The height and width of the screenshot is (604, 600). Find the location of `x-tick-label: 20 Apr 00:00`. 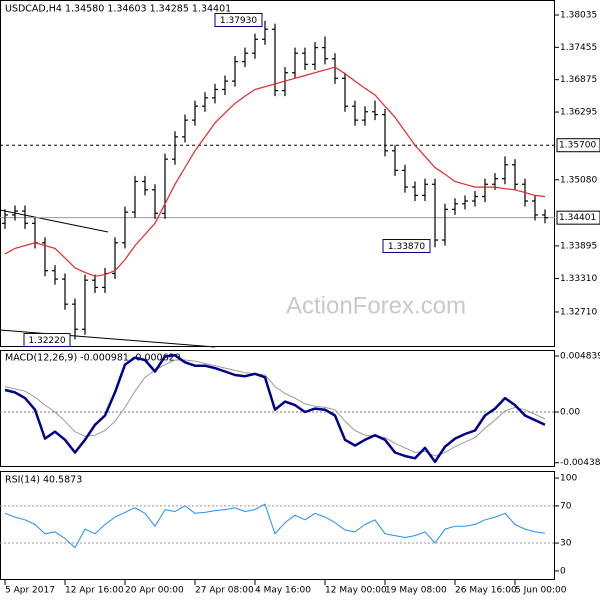

x-tick-label: 20 Apr 00:00 is located at coordinates (154, 591).